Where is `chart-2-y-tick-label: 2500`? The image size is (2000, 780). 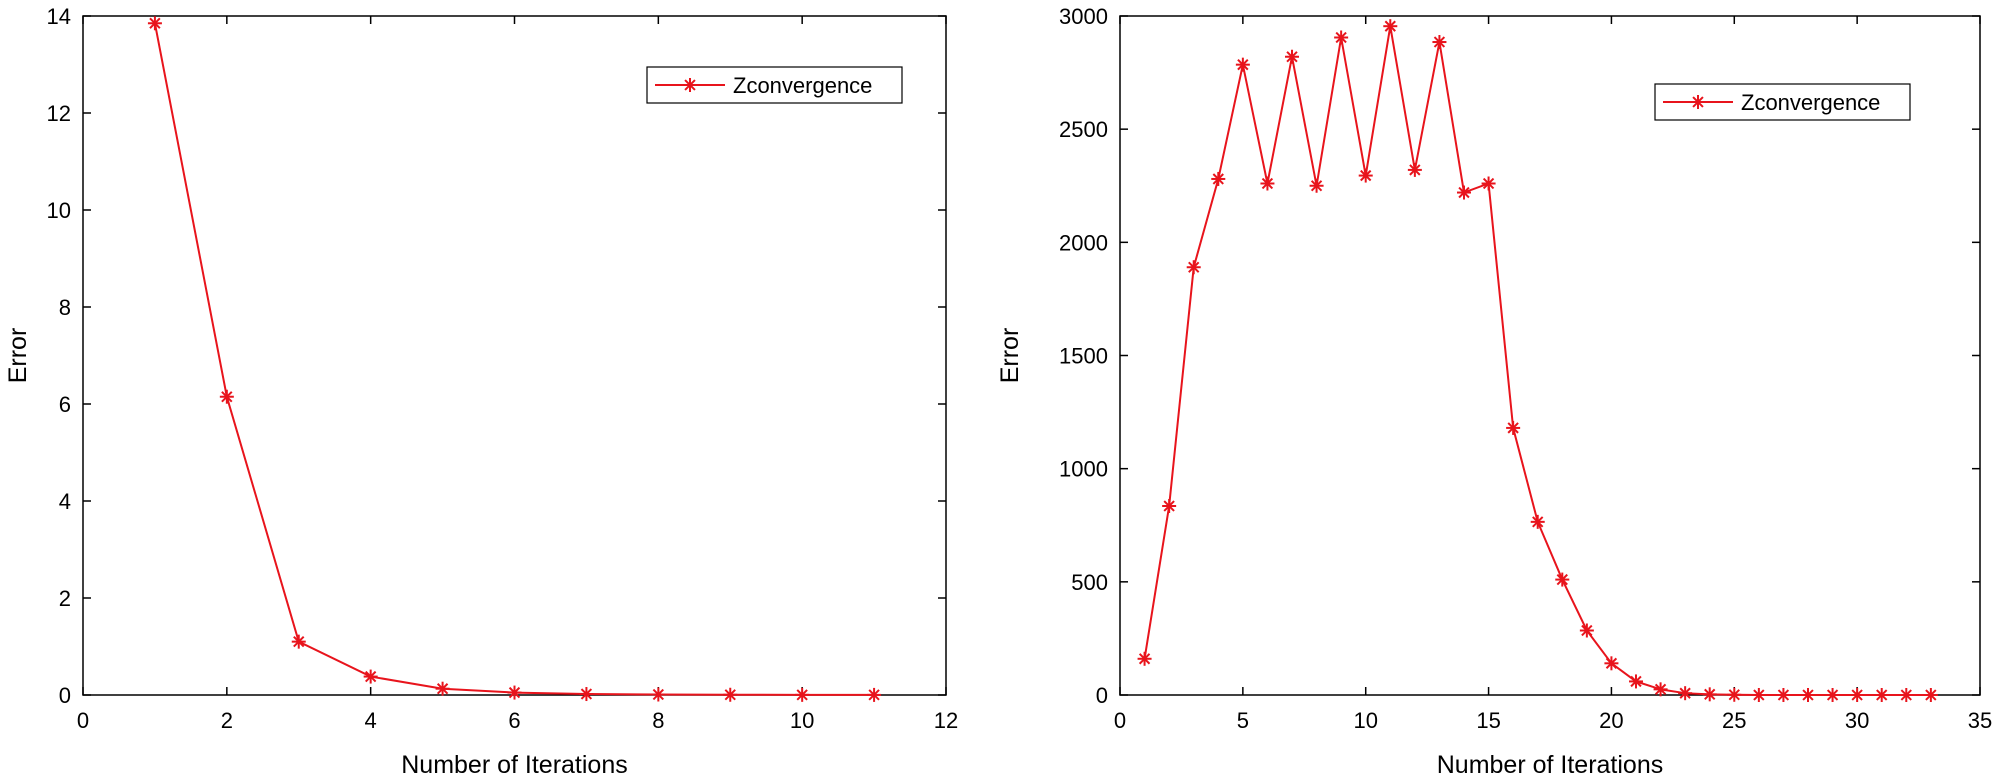
chart-2-y-tick-label: 2500 is located at coordinates (1083, 129).